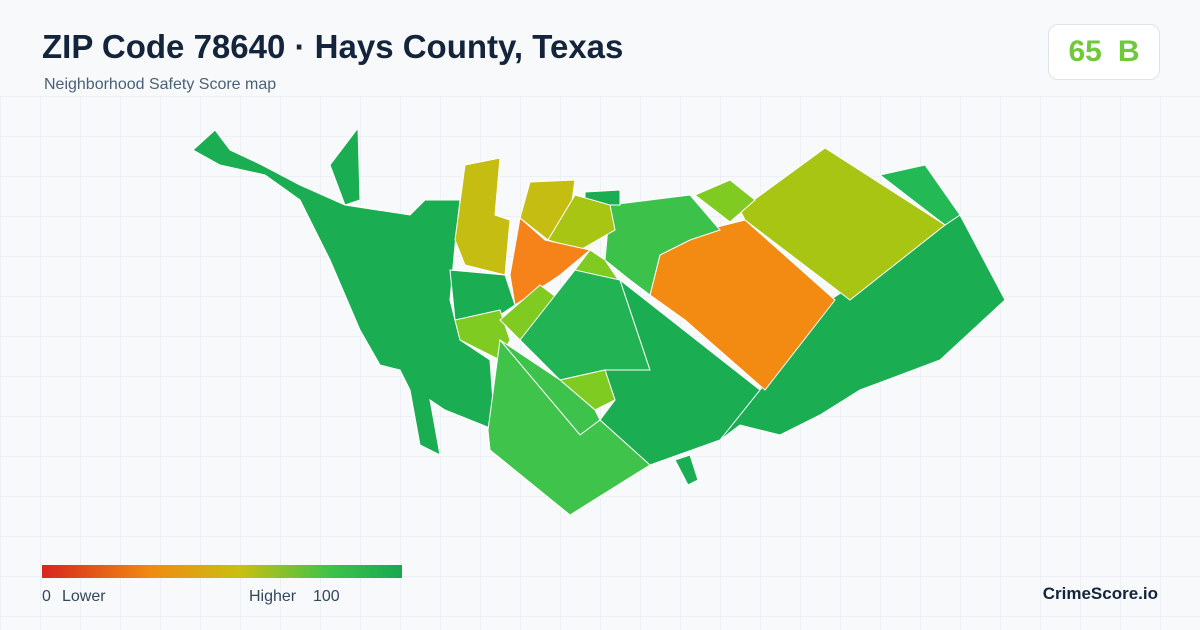 Image resolution: width=1200 pixels, height=630 pixels. What do you see at coordinates (222, 571) in the screenshot?
I see `legend-bar` at bounding box center [222, 571].